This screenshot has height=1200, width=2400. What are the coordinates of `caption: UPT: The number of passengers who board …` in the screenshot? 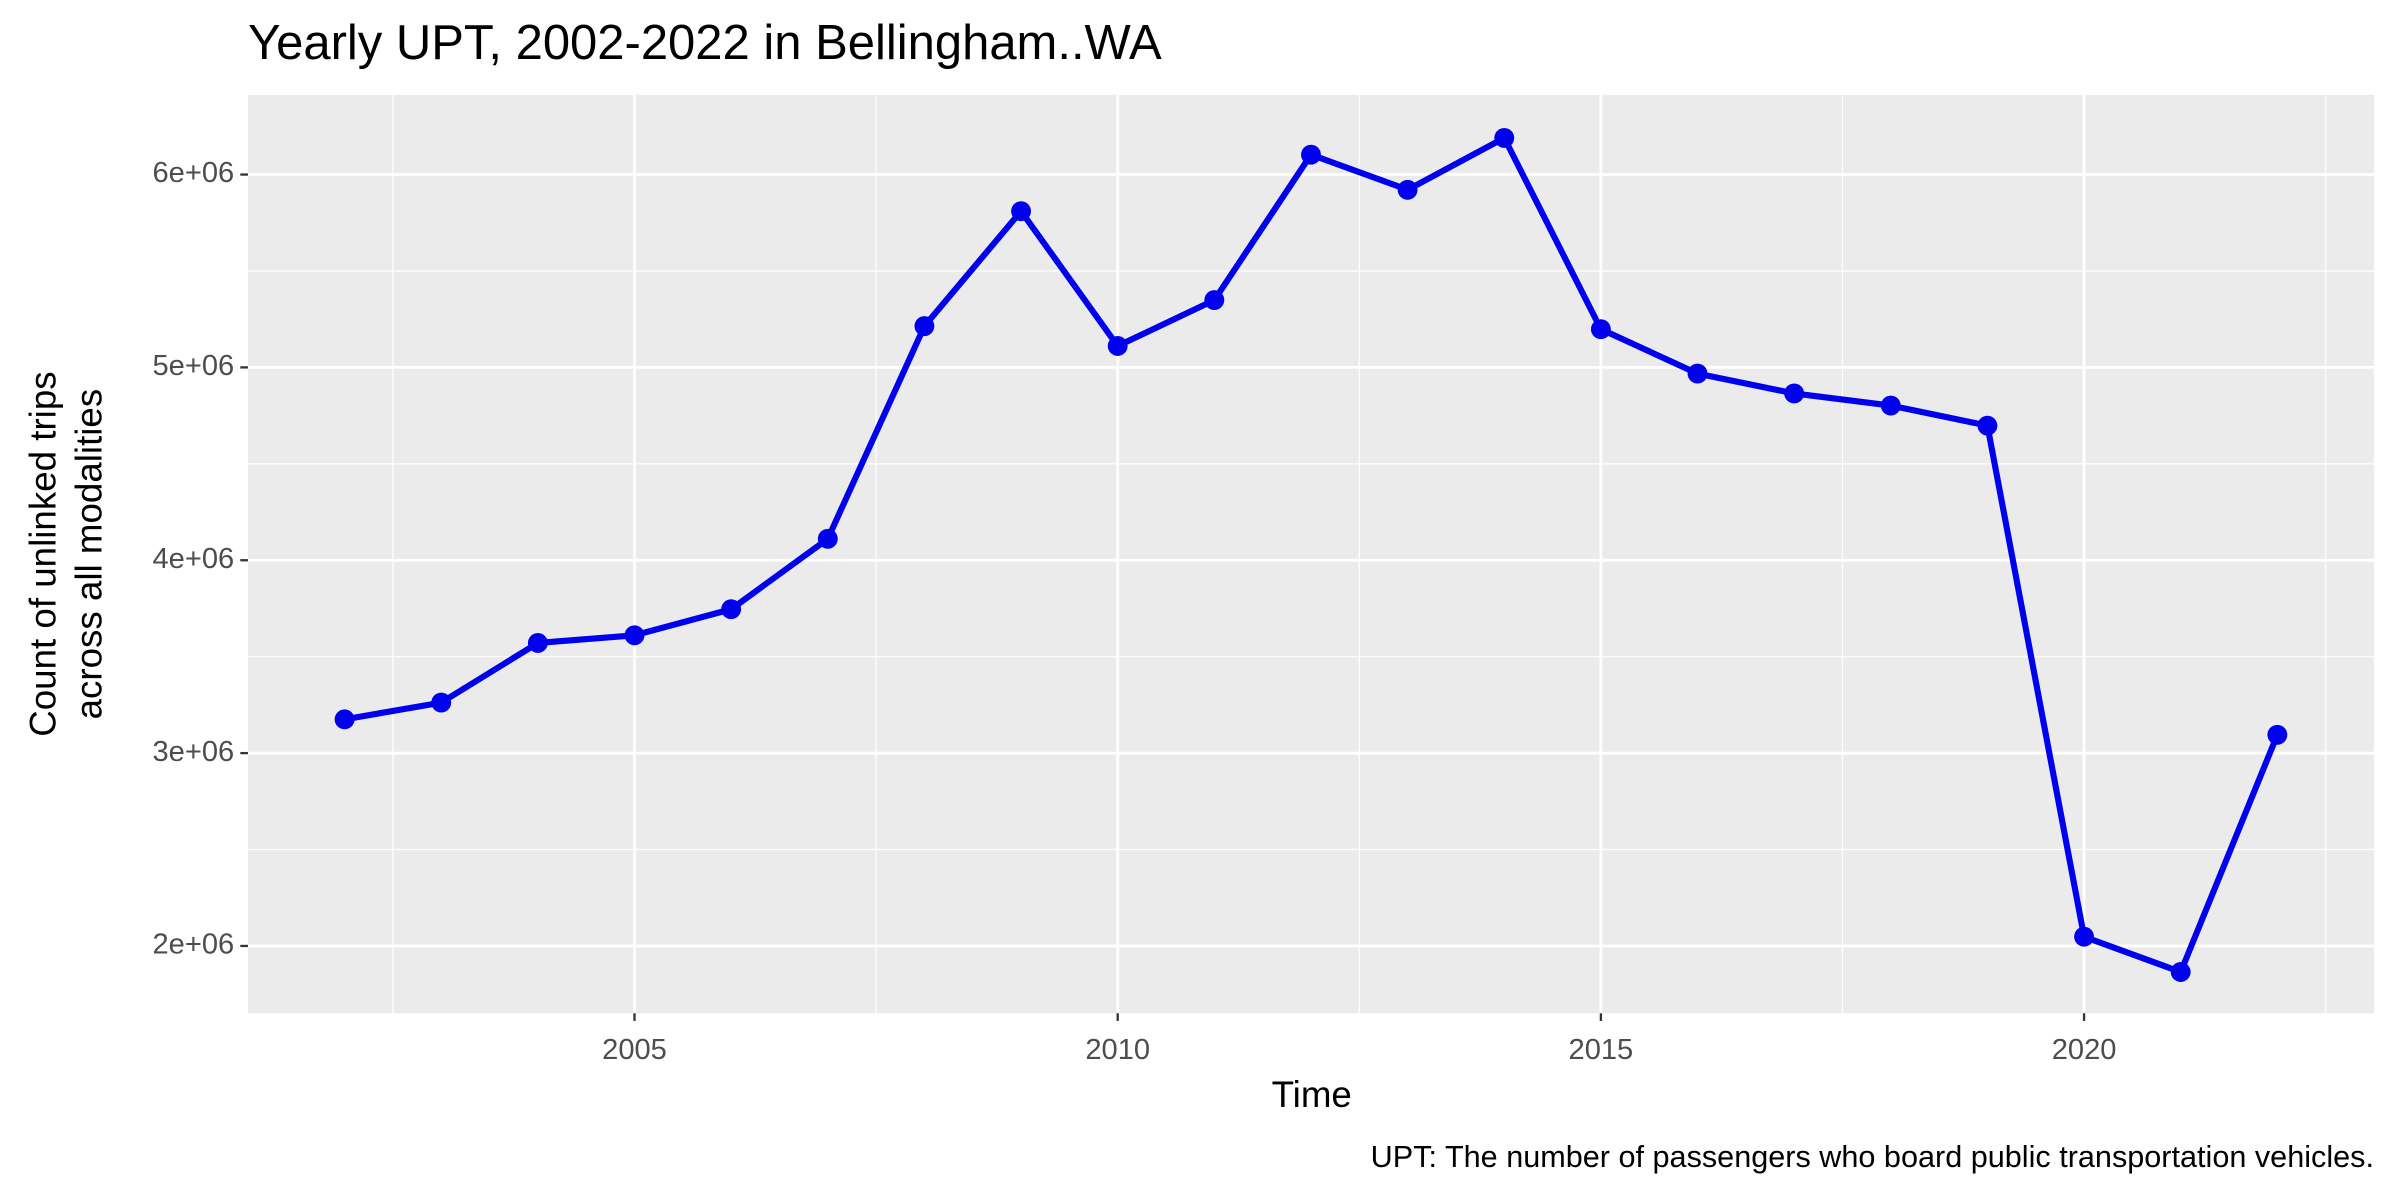 It's located at (1872, 1157).